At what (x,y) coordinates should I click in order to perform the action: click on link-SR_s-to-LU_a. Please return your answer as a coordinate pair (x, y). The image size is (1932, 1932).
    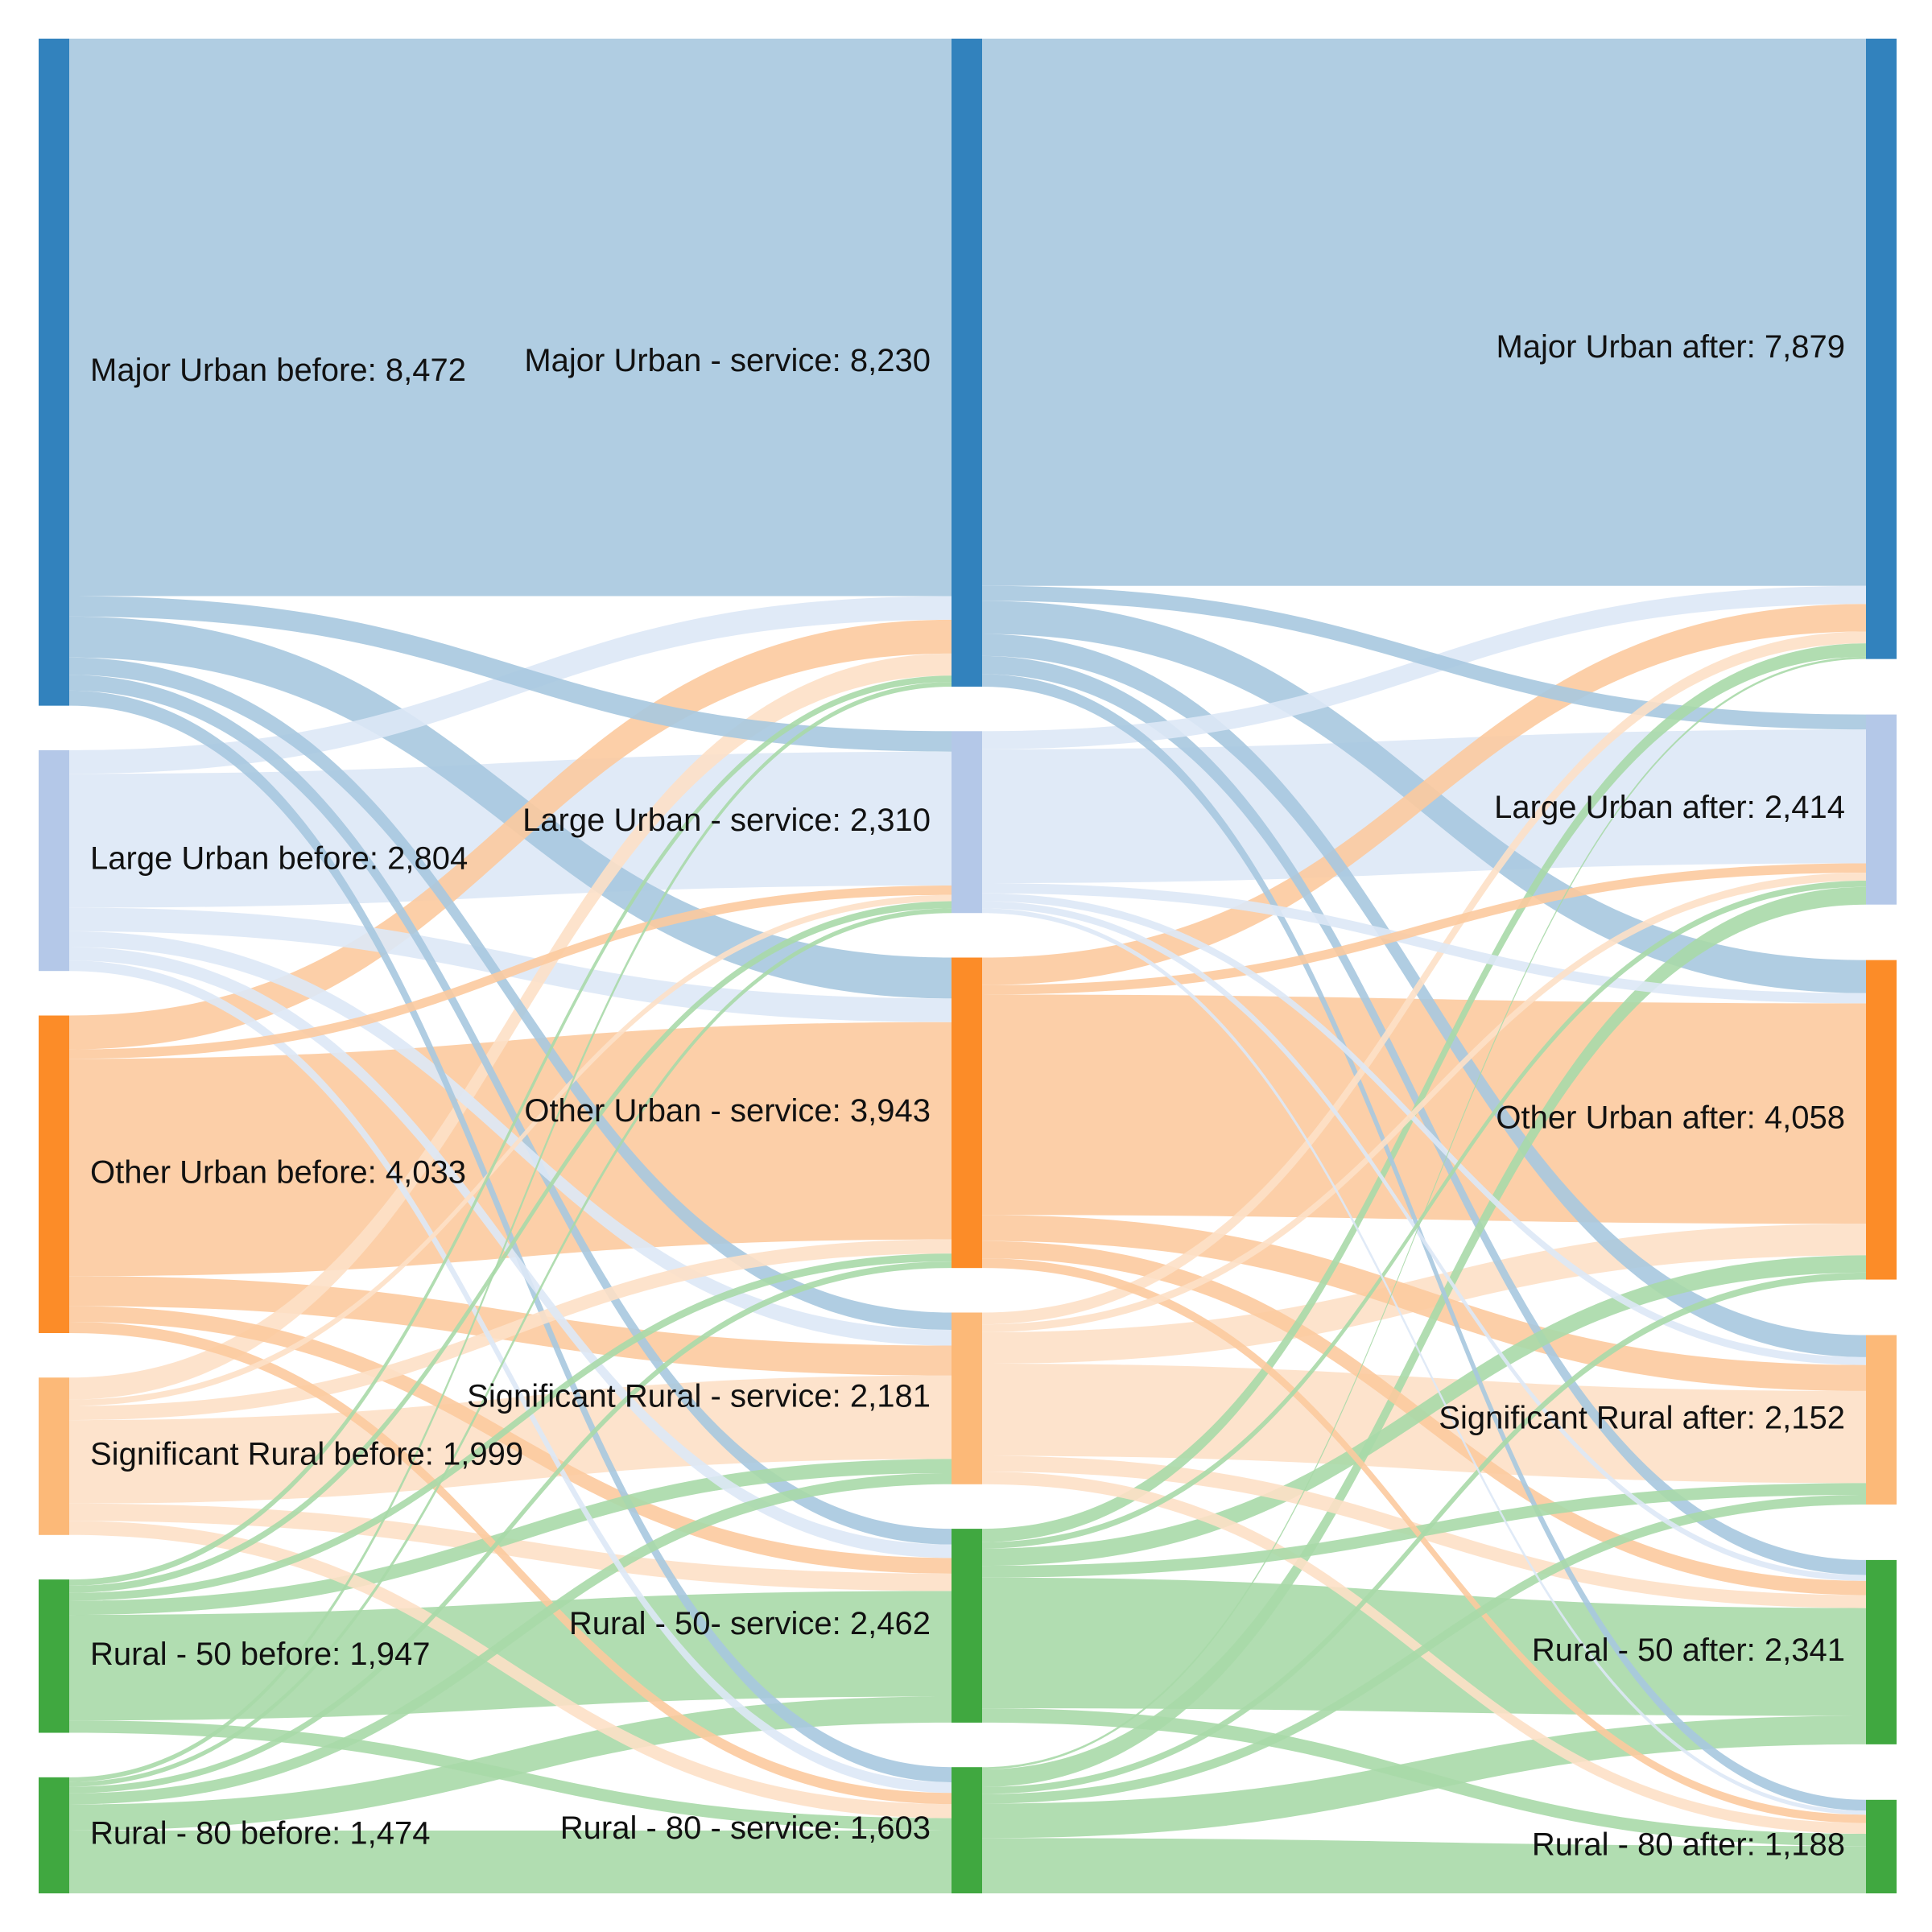
    Looking at the image, I should click on (1424, 1102).